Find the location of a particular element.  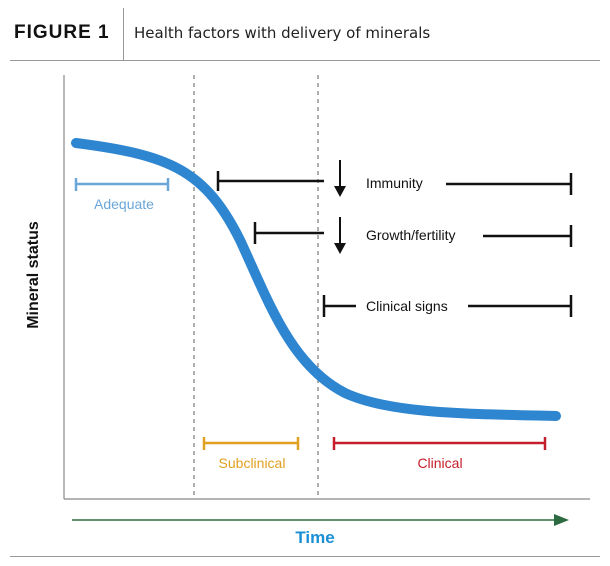

adequate-label: Adequate is located at coordinates (124, 204).